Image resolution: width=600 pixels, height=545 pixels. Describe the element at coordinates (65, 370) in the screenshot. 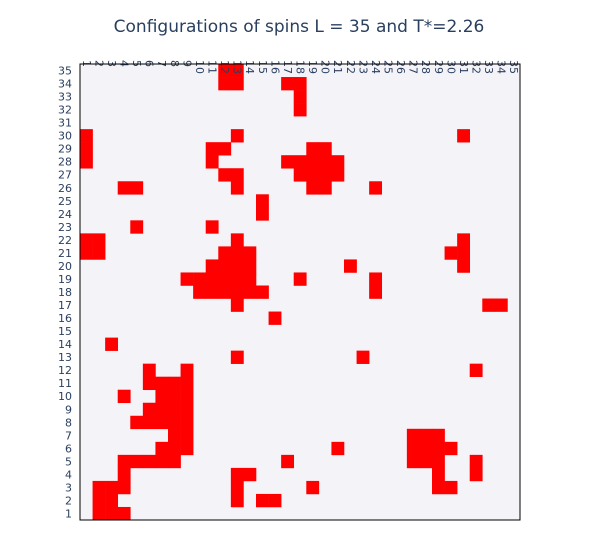

I see `y-tick-label: 12` at that location.